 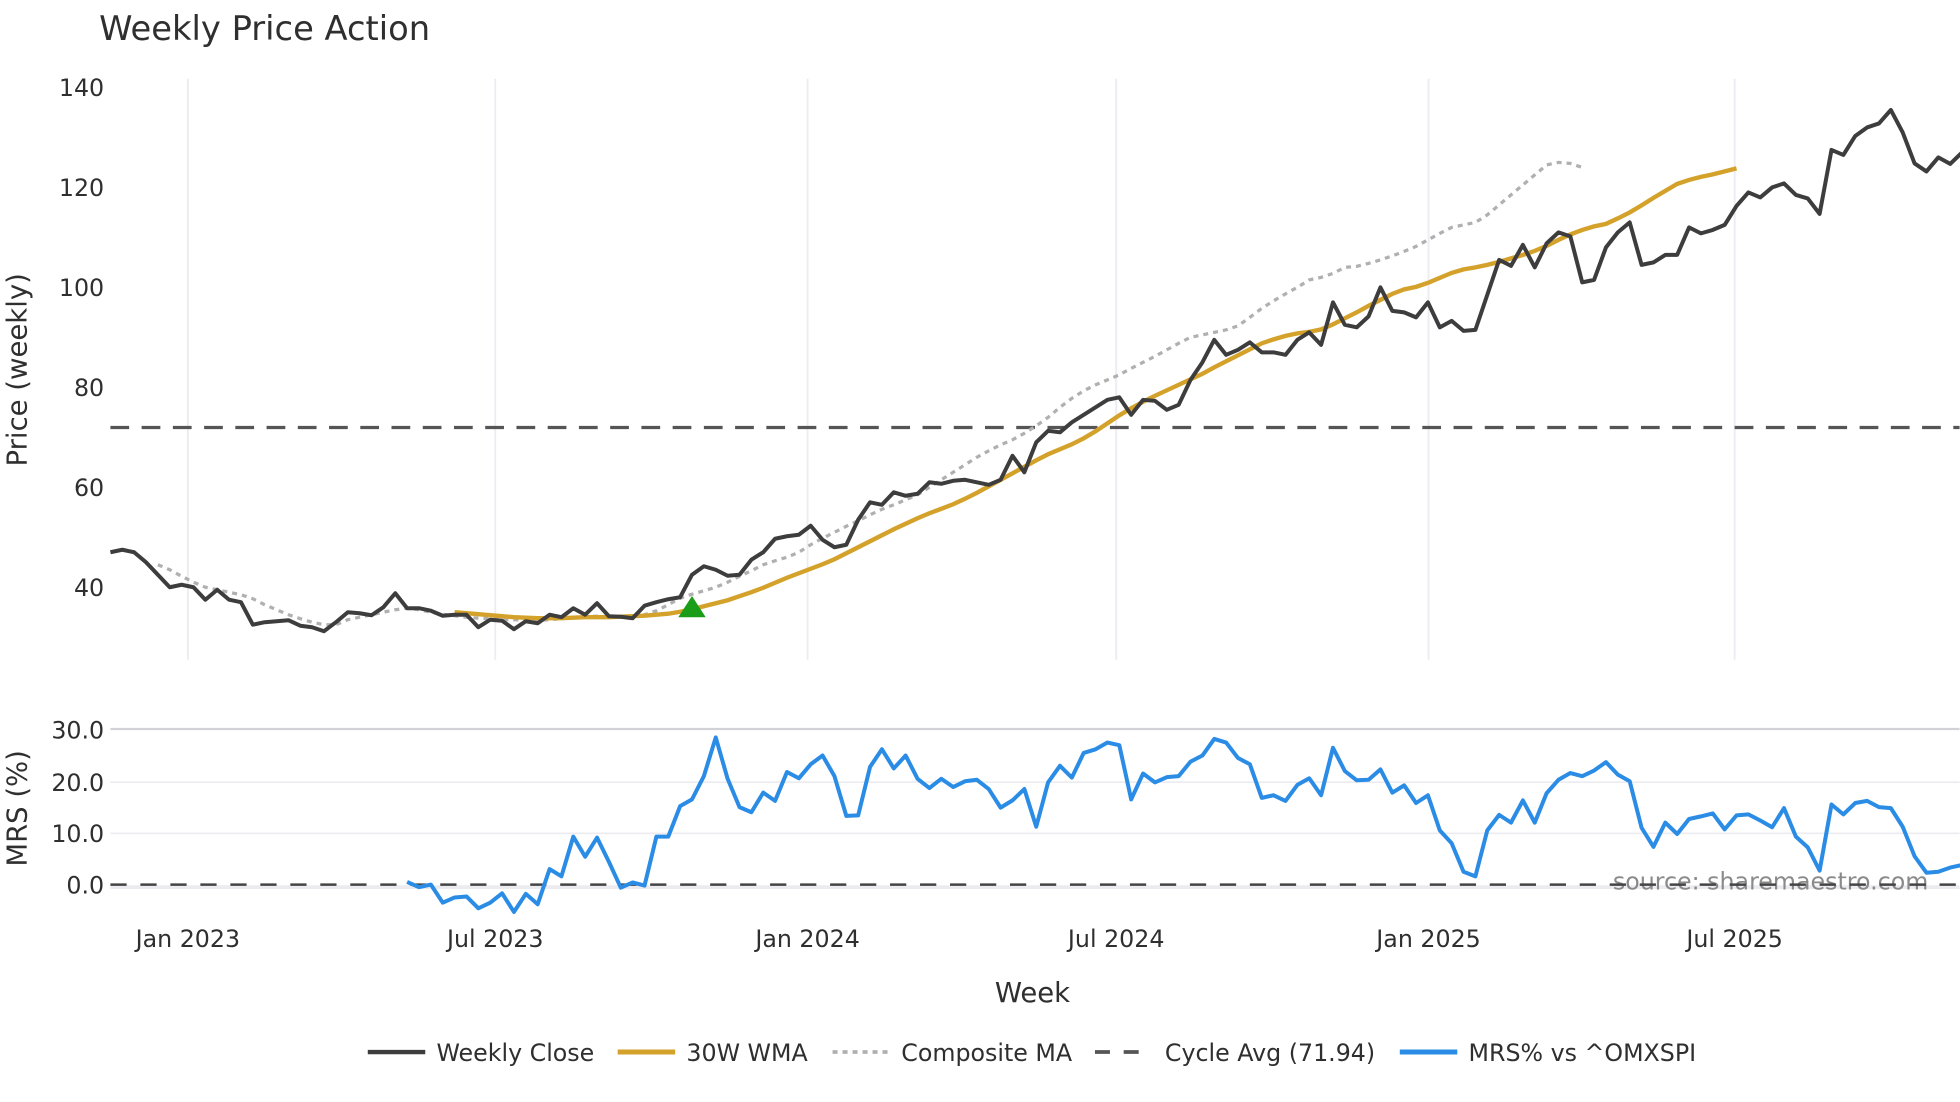 I want to click on buy-signal-triangle-icon, so click(x=692, y=606).